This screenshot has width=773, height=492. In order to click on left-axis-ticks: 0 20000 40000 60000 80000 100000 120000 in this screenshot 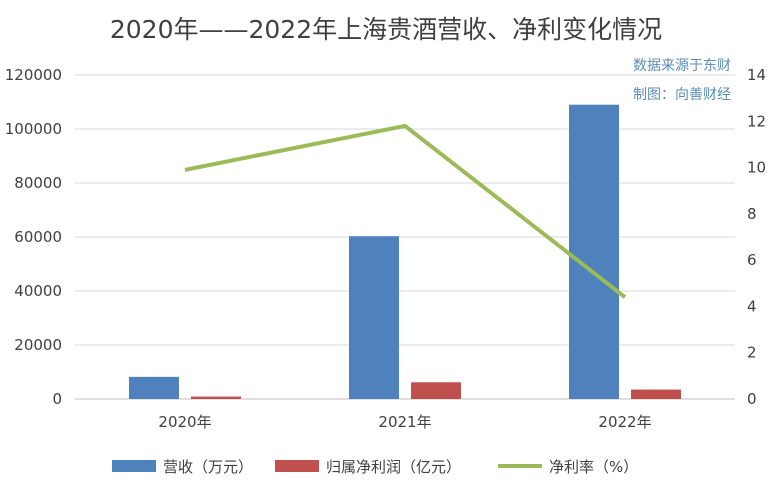, I will do `click(33, 237)`.